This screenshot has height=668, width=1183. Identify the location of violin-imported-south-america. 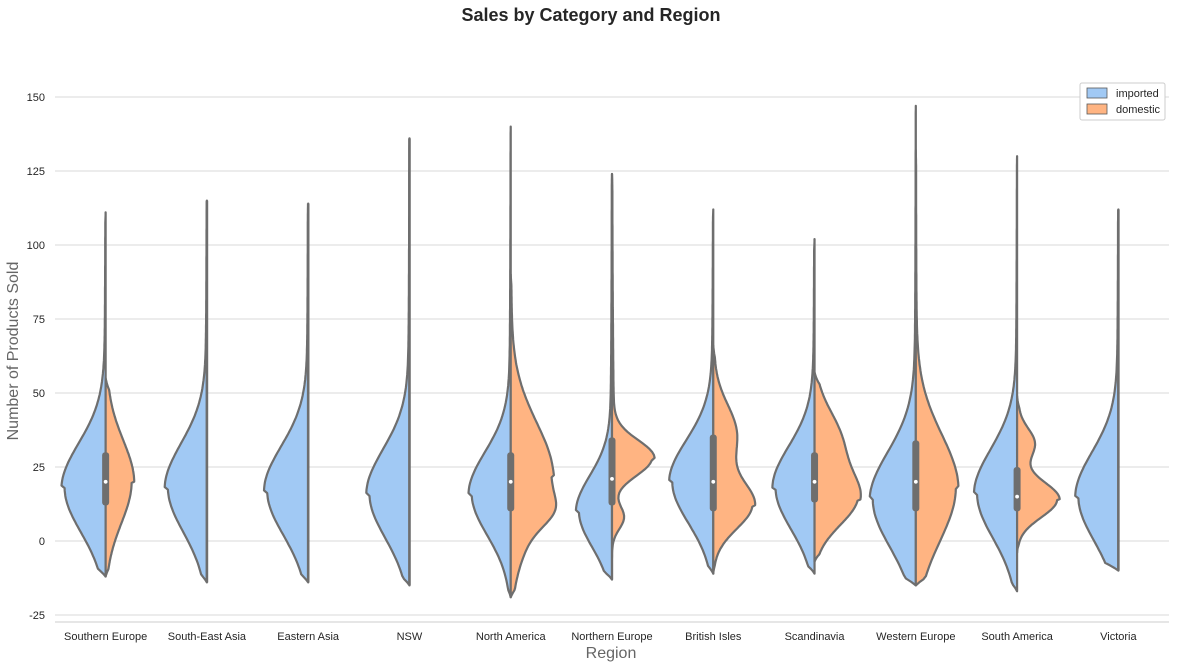
(995, 374).